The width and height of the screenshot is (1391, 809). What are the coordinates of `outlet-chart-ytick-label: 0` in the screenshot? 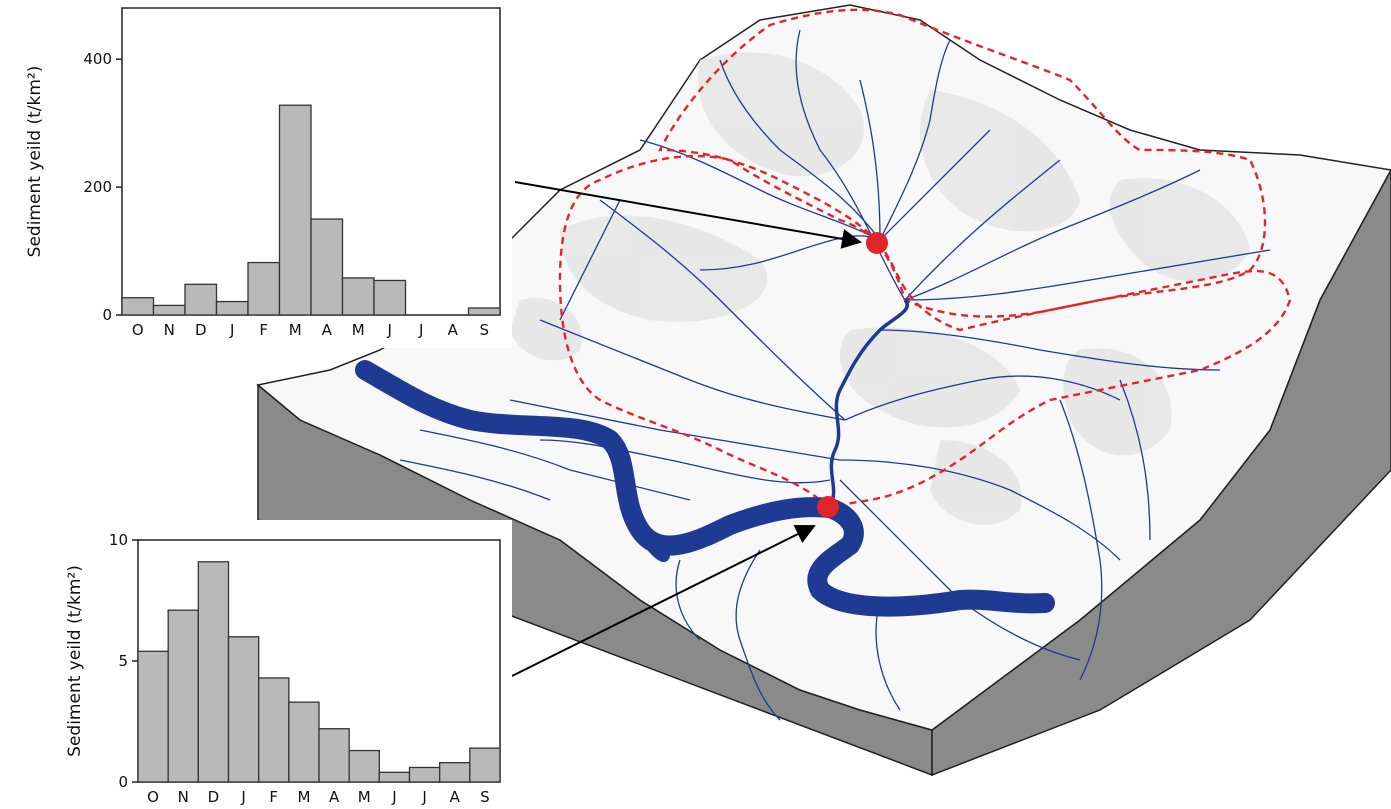 It's located at (123, 782).